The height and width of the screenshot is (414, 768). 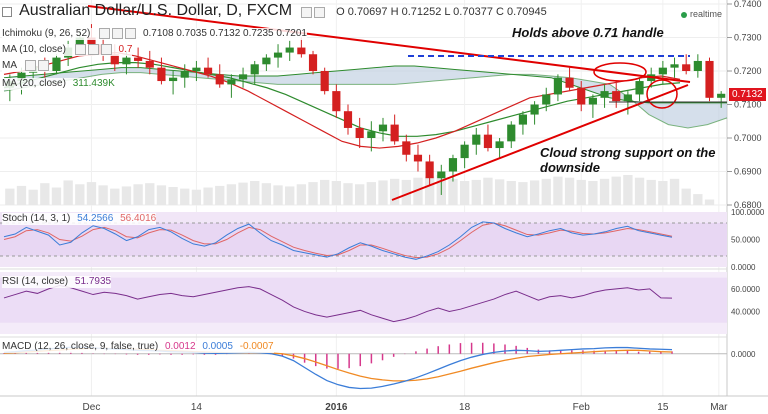 What do you see at coordinates (663, 407) in the screenshot?
I see `x-tick-label: 15` at bounding box center [663, 407].